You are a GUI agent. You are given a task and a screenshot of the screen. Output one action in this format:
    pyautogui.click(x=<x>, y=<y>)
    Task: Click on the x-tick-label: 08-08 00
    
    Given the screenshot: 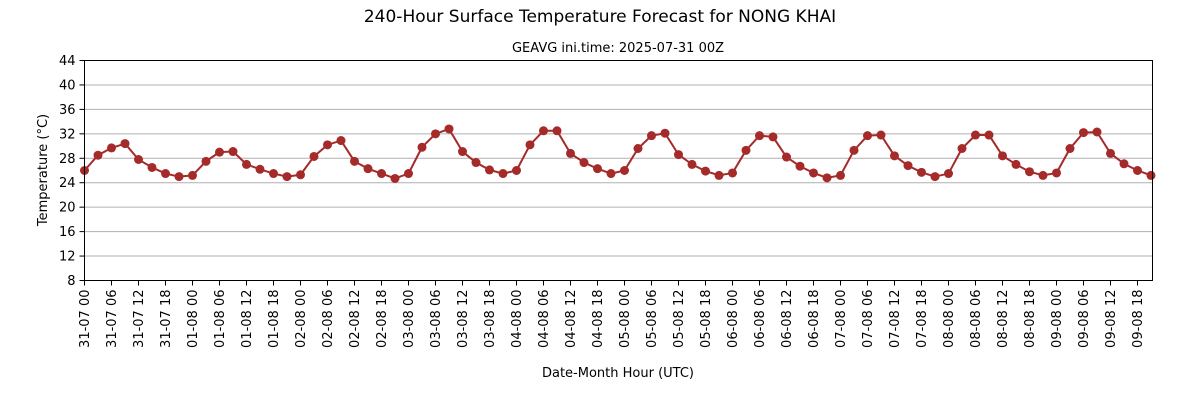 What is the action you would take?
    pyautogui.click(x=949, y=319)
    